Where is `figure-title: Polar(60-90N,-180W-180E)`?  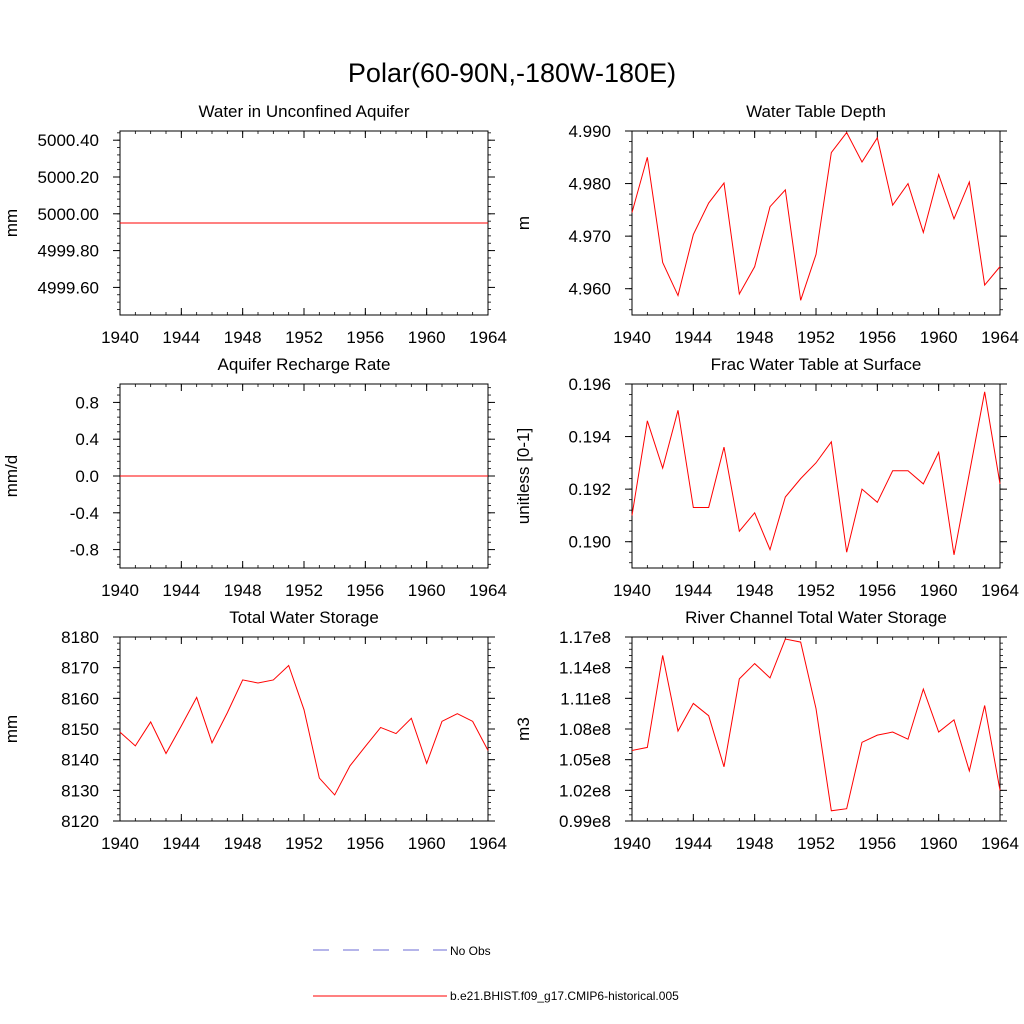
figure-title: Polar(60-90N,-180W-180E) is located at coordinates (512, 73).